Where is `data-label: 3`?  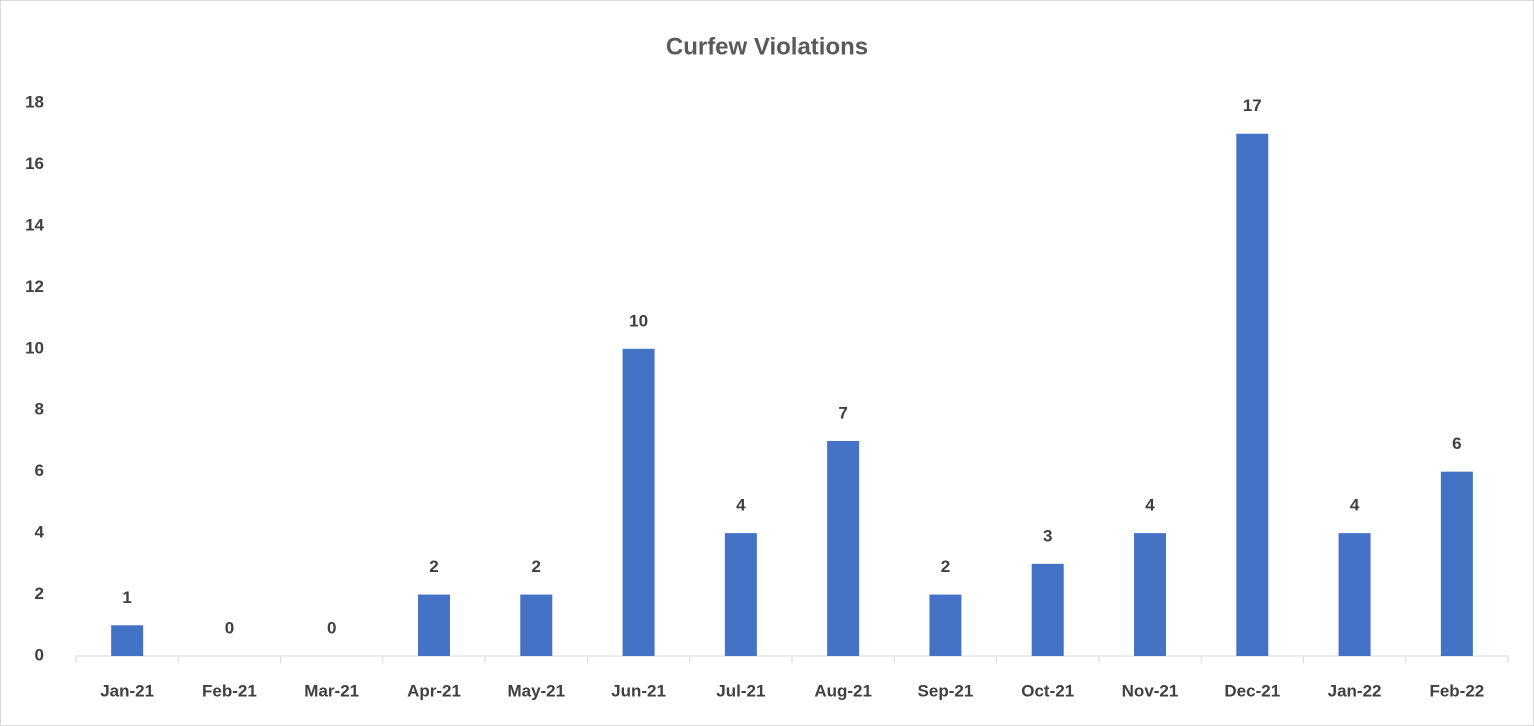 data-label: 3 is located at coordinates (1047, 535).